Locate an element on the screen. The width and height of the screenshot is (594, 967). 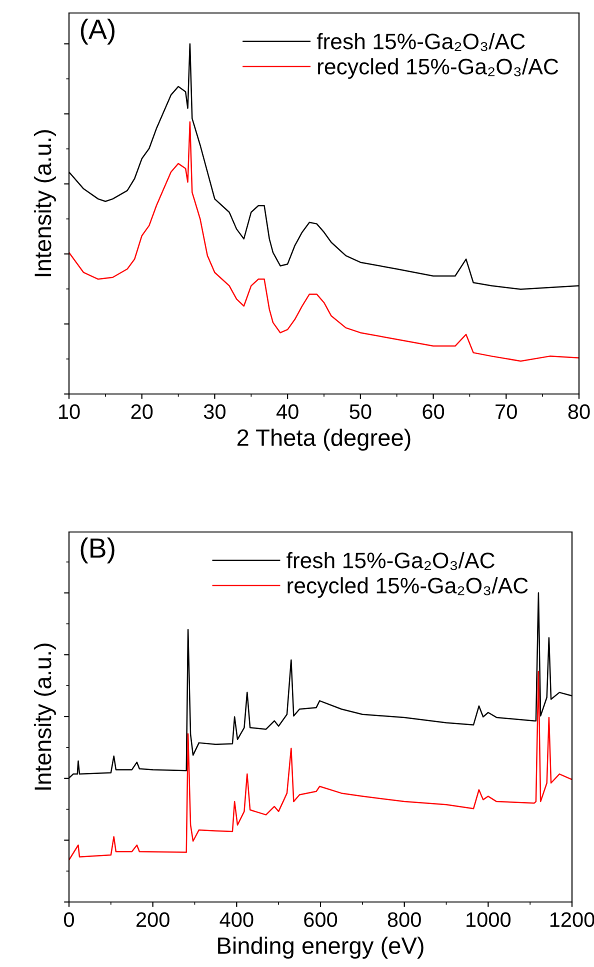
x-tick-label: 1200 is located at coordinates (572, 920).